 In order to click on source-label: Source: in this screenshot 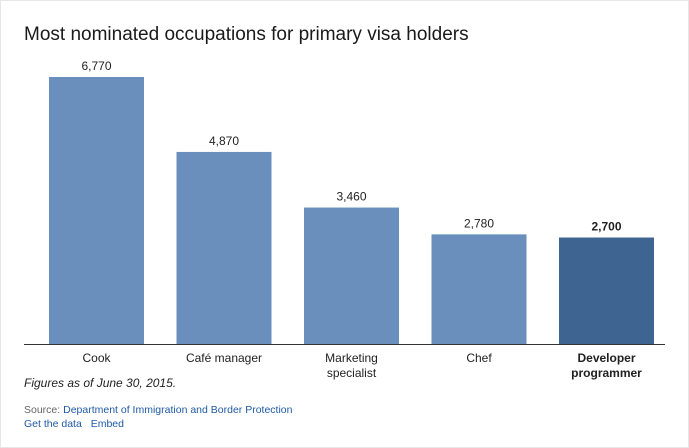, I will do `click(44, 410)`.